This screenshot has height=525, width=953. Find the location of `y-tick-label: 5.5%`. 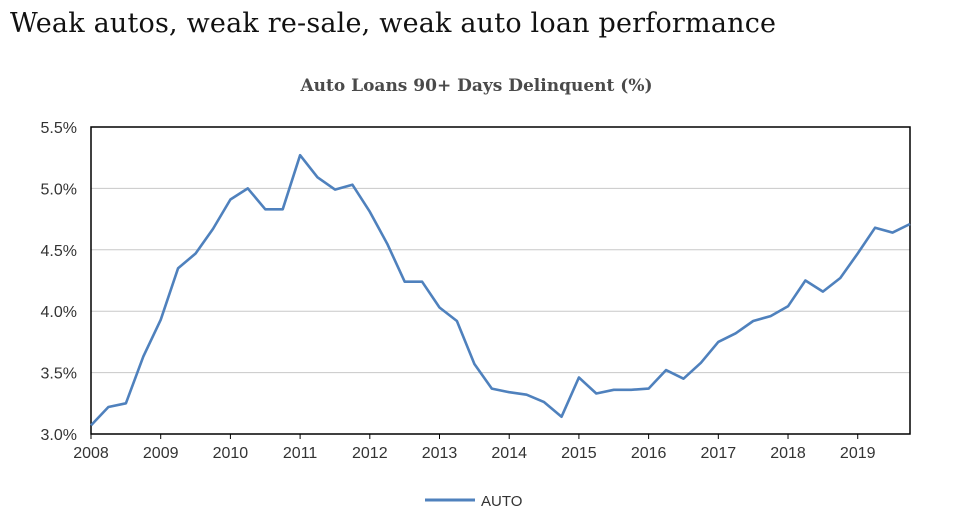

y-tick-label: 5.5% is located at coordinates (59, 128).